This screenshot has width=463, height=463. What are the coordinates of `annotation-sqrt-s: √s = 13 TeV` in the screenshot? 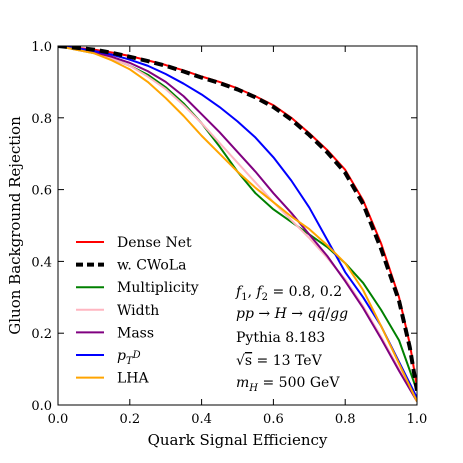 It's located at (279, 361).